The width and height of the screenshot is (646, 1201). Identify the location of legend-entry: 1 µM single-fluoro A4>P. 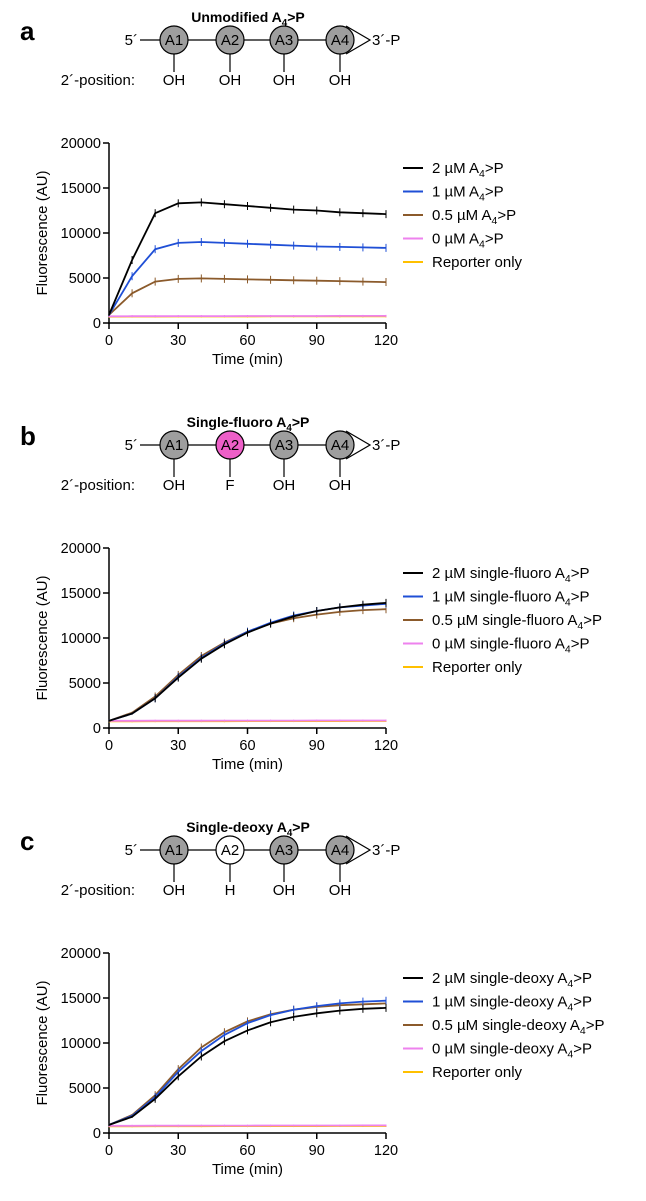
(510, 599).